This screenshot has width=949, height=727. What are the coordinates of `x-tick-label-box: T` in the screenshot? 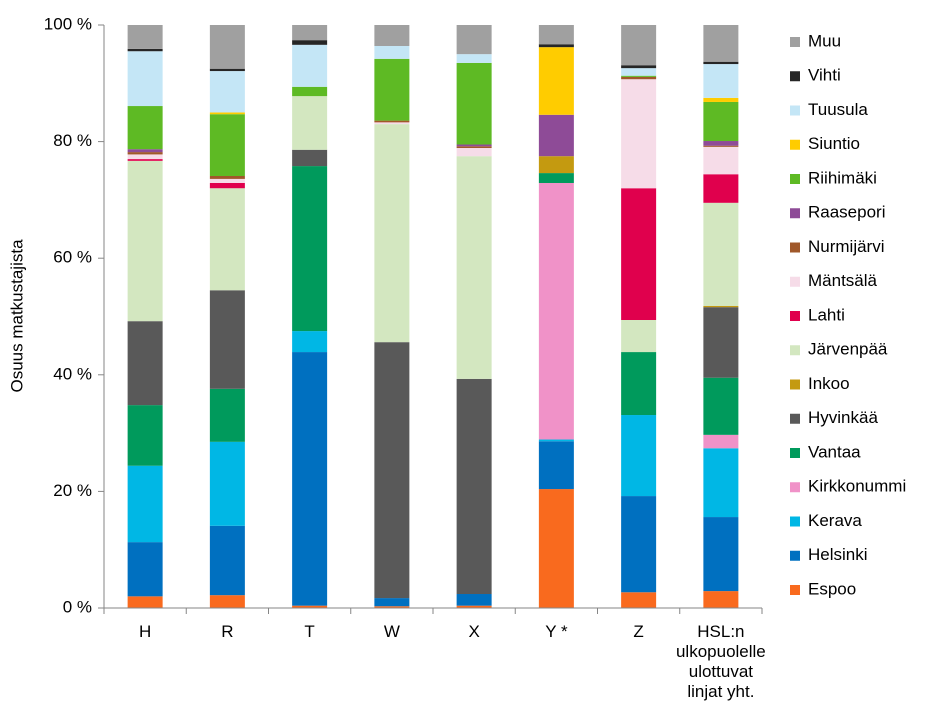 It's located at (309, 631).